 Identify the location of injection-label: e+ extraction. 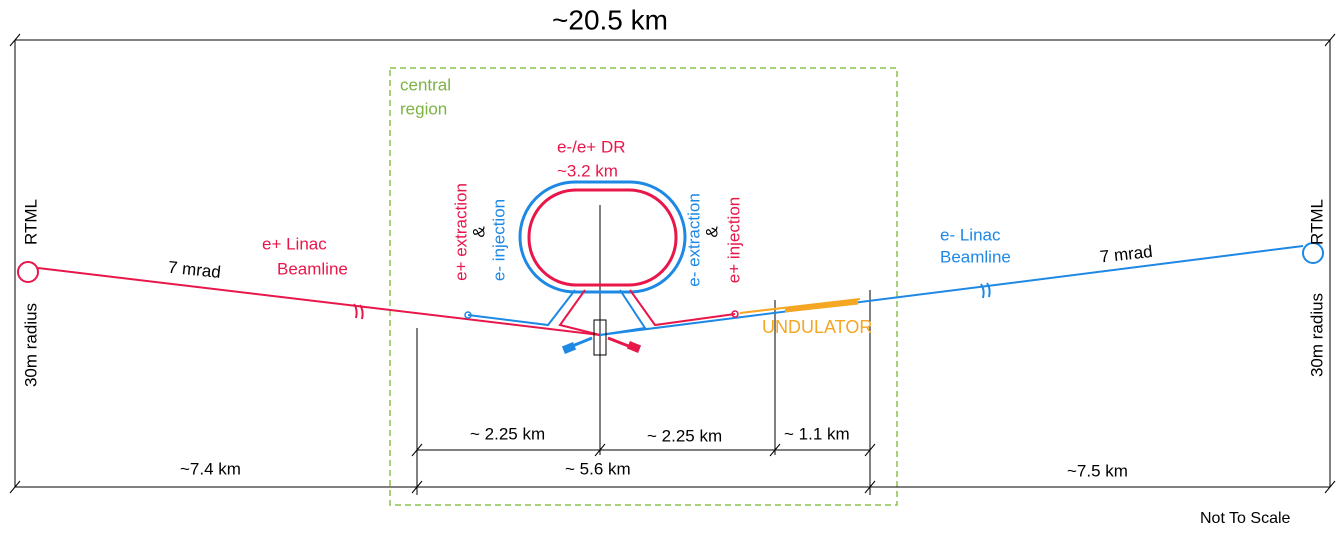
(460, 232).